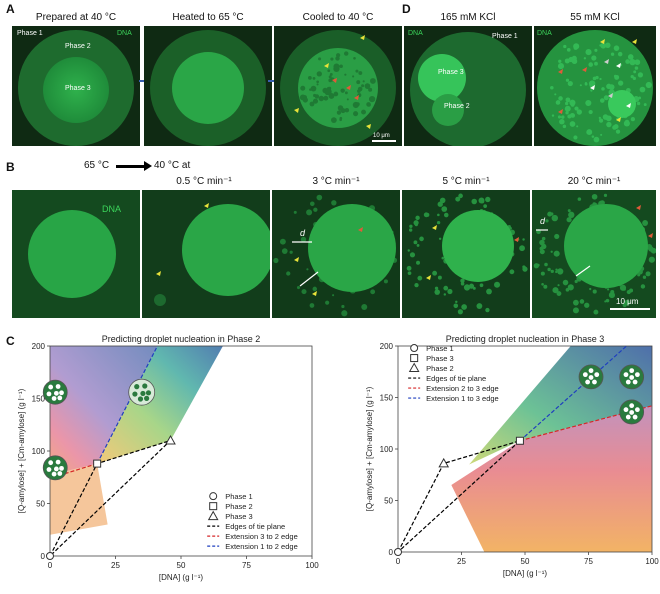  I want to click on dna-label-d: DNA, so click(415, 33).